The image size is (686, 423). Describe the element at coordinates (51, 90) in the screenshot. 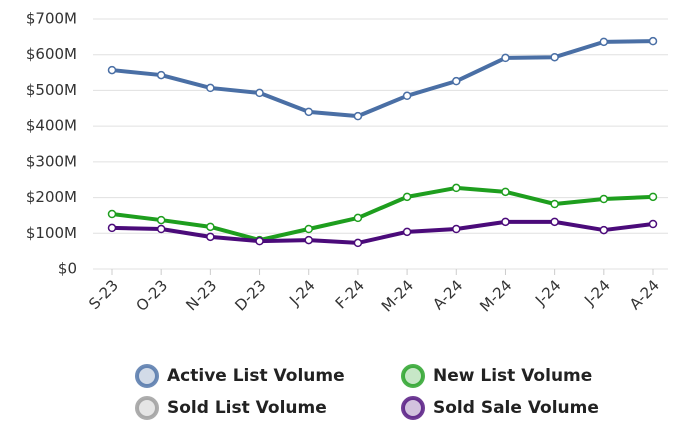

I see `y-tick-label: $500M` at that location.